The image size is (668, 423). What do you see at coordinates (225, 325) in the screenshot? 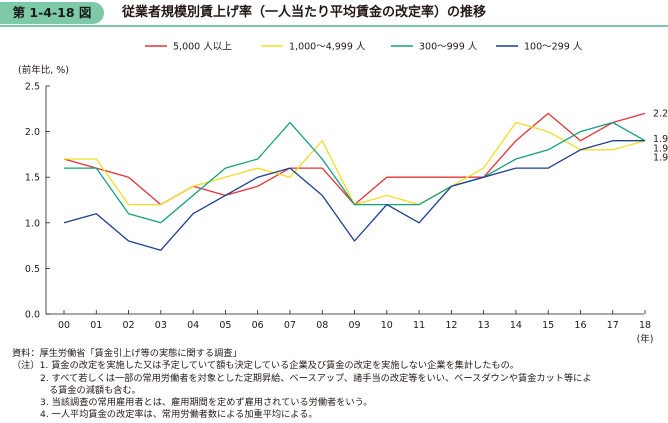
I see `x-tick-label-5: 05` at bounding box center [225, 325].